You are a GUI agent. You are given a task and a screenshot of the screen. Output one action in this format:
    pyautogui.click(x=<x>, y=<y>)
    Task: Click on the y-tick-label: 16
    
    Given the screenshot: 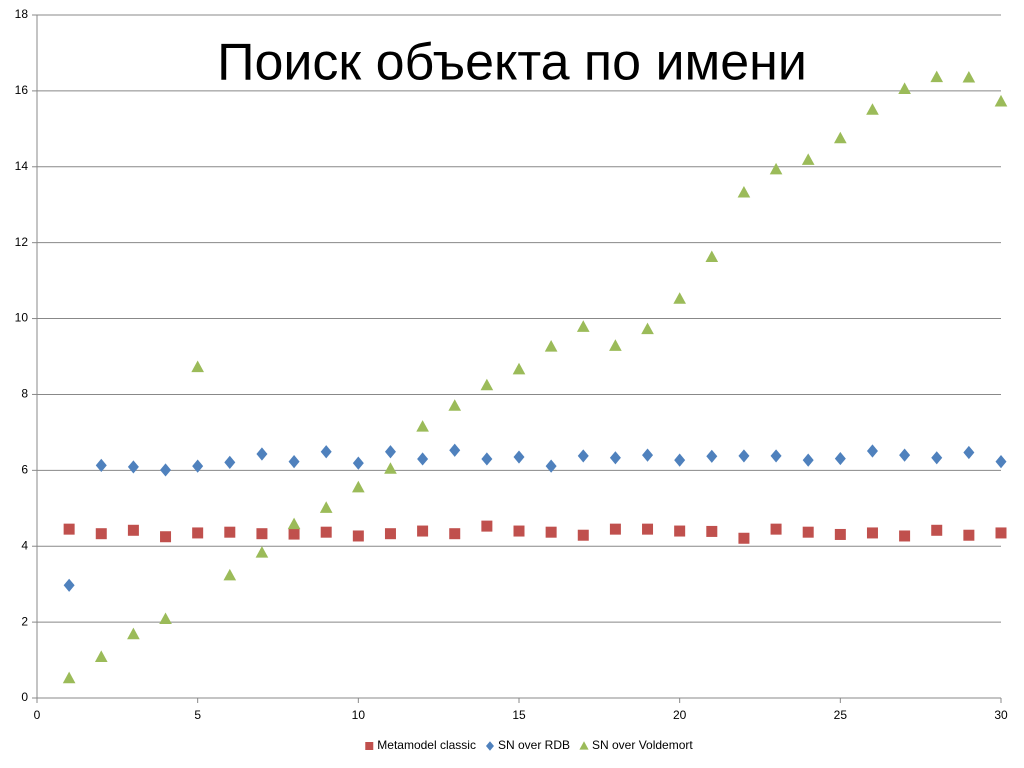 What is the action you would take?
    pyautogui.click(x=22, y=90)
    